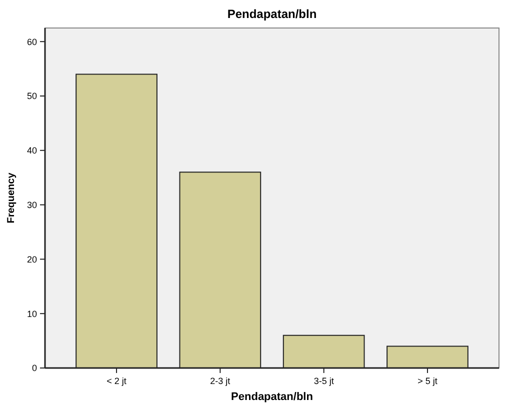 This screenshot has width=505, height=406. I want to click on chart-title: Pendapatan/bln, so click(272, 14).